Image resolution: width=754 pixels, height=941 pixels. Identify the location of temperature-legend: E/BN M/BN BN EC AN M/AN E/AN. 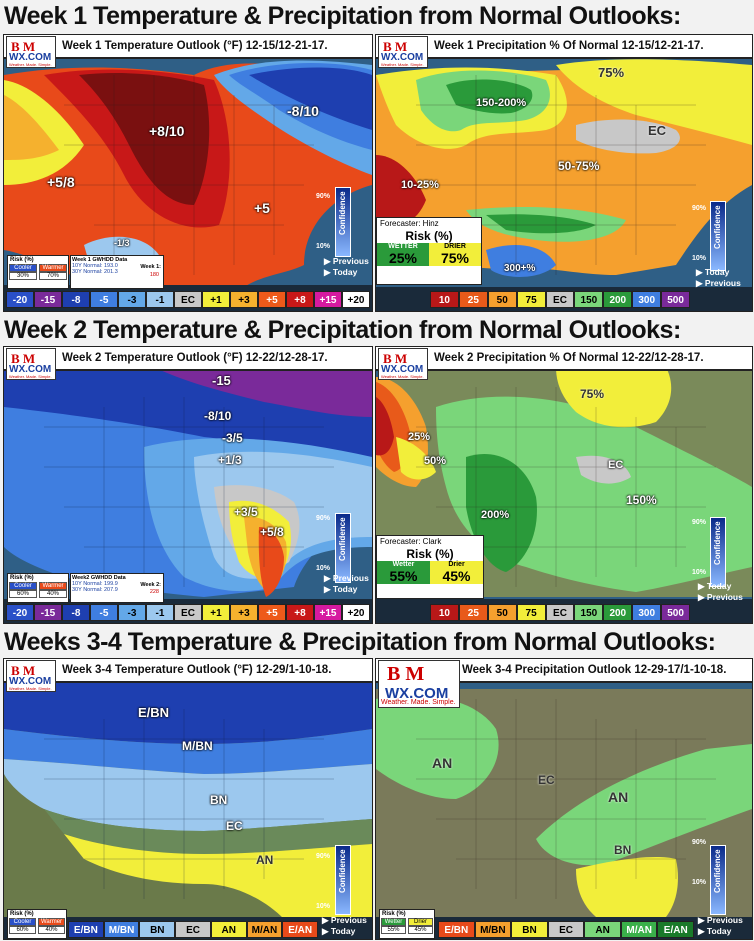
(193, 929).